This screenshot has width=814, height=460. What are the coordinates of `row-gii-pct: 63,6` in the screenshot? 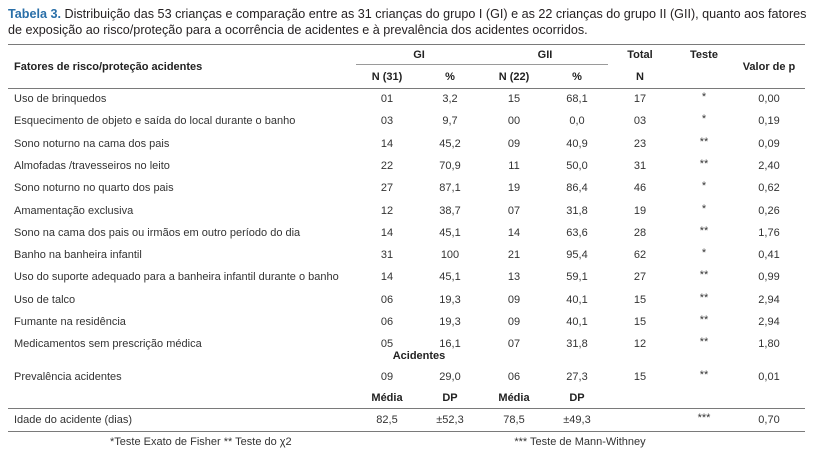 It's located at (577, 232).